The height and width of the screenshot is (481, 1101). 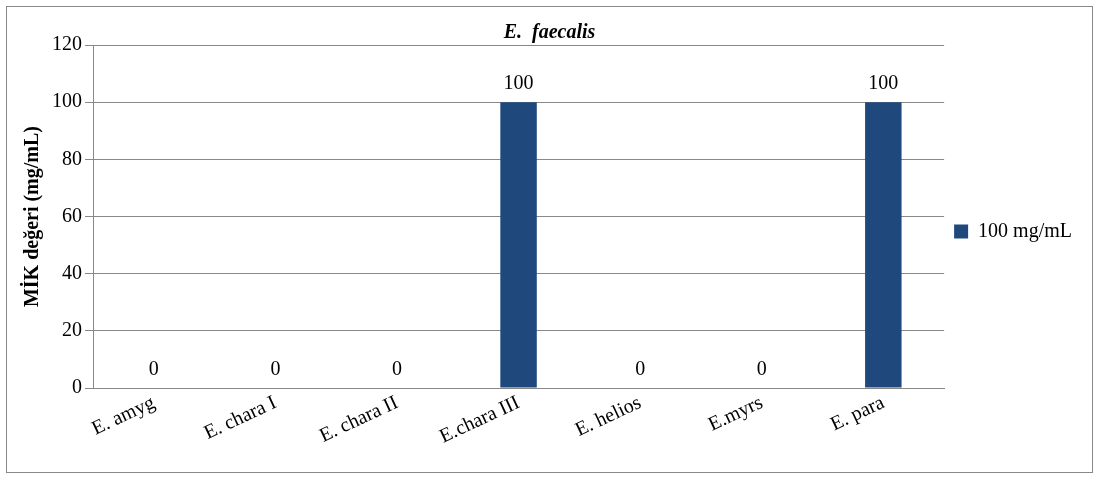 I want to click on y-tick-label: 20, so click(x=72, y=329).